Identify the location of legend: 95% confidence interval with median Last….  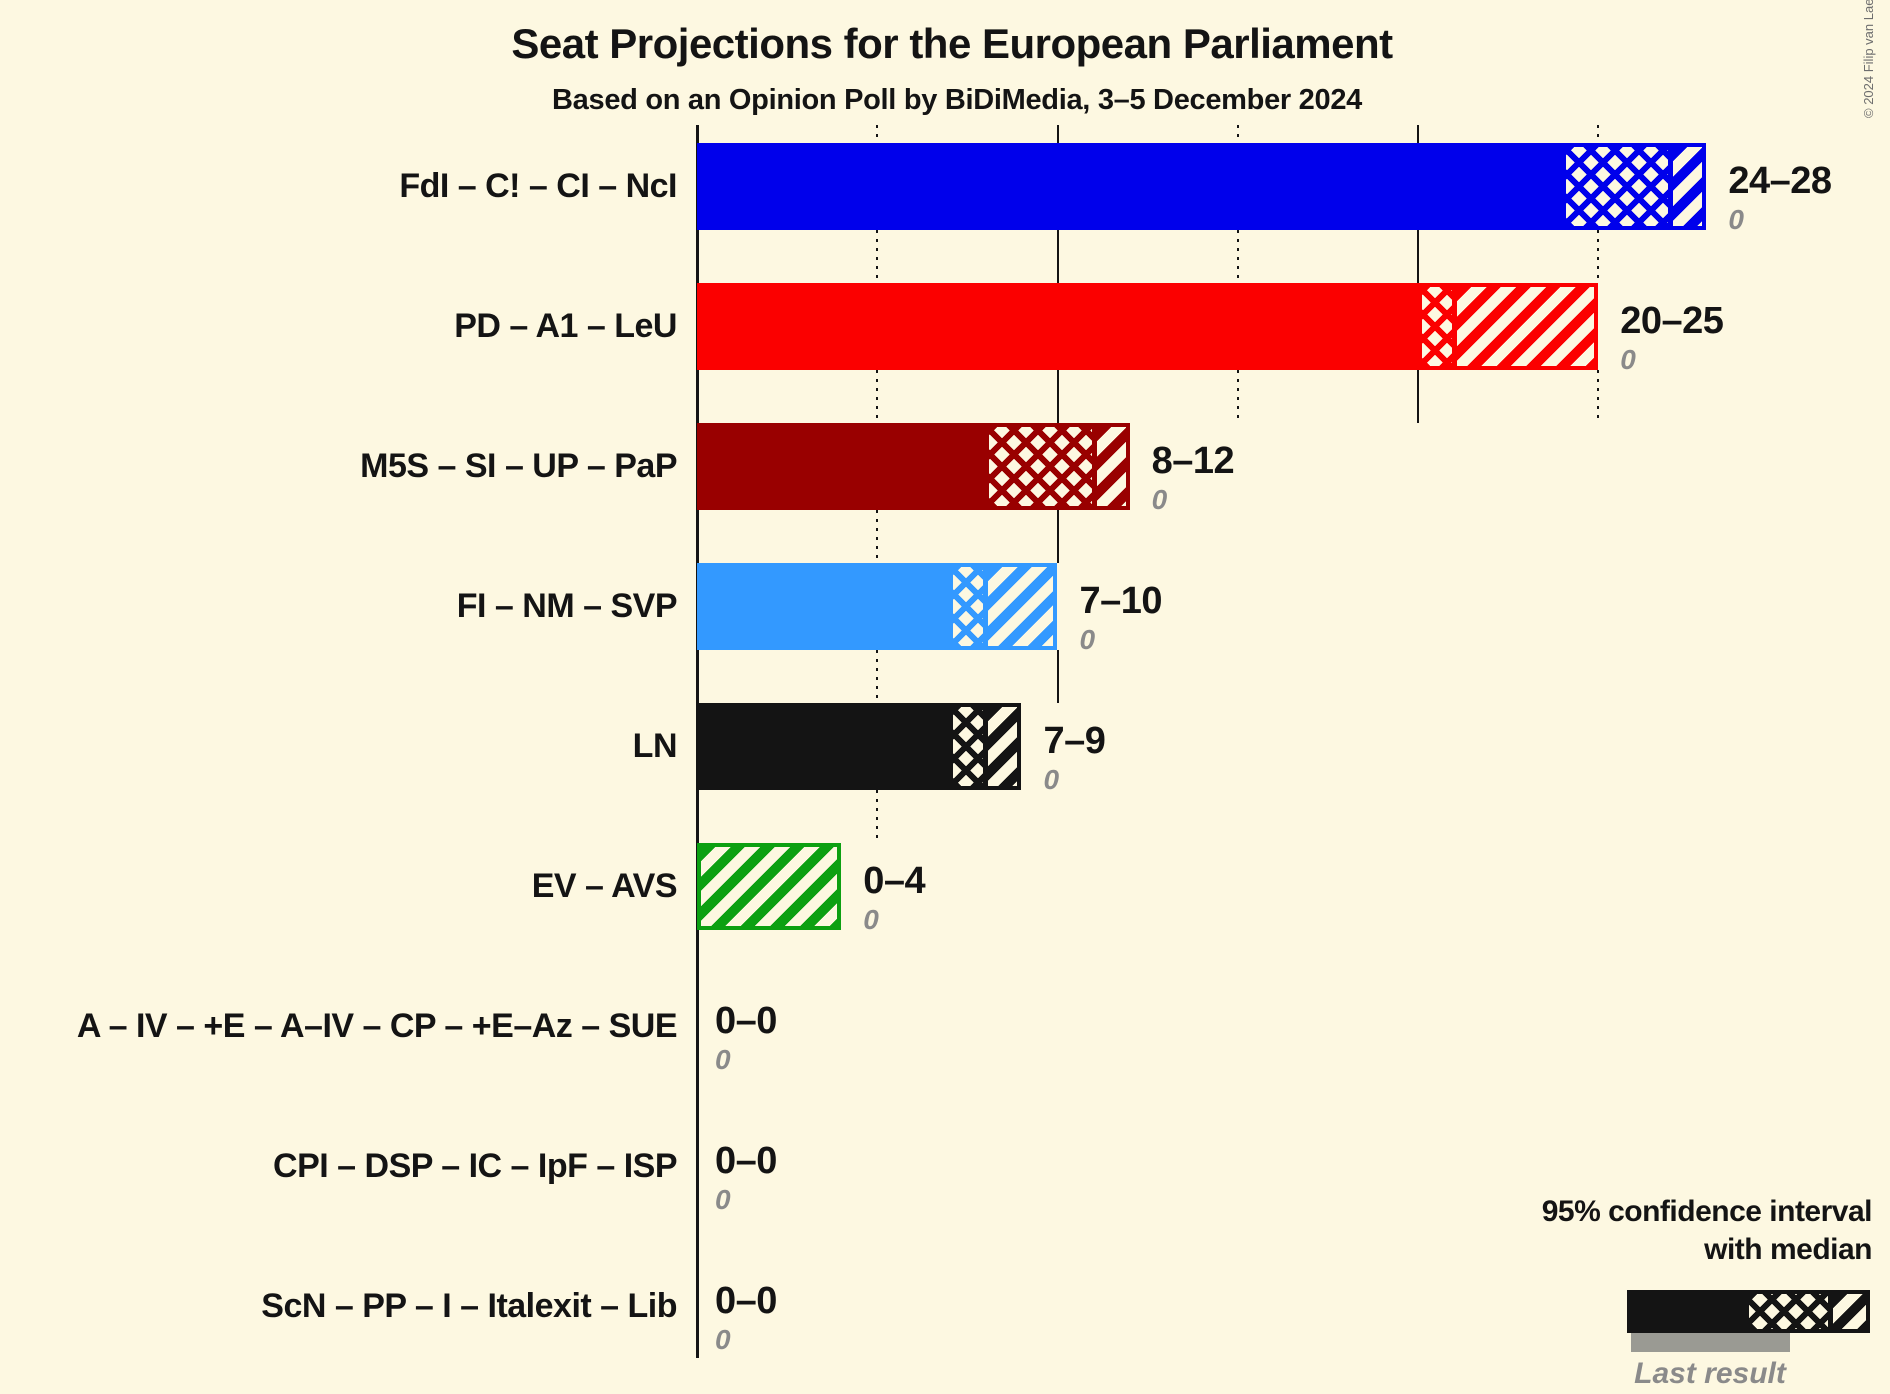
(1710, 1292).